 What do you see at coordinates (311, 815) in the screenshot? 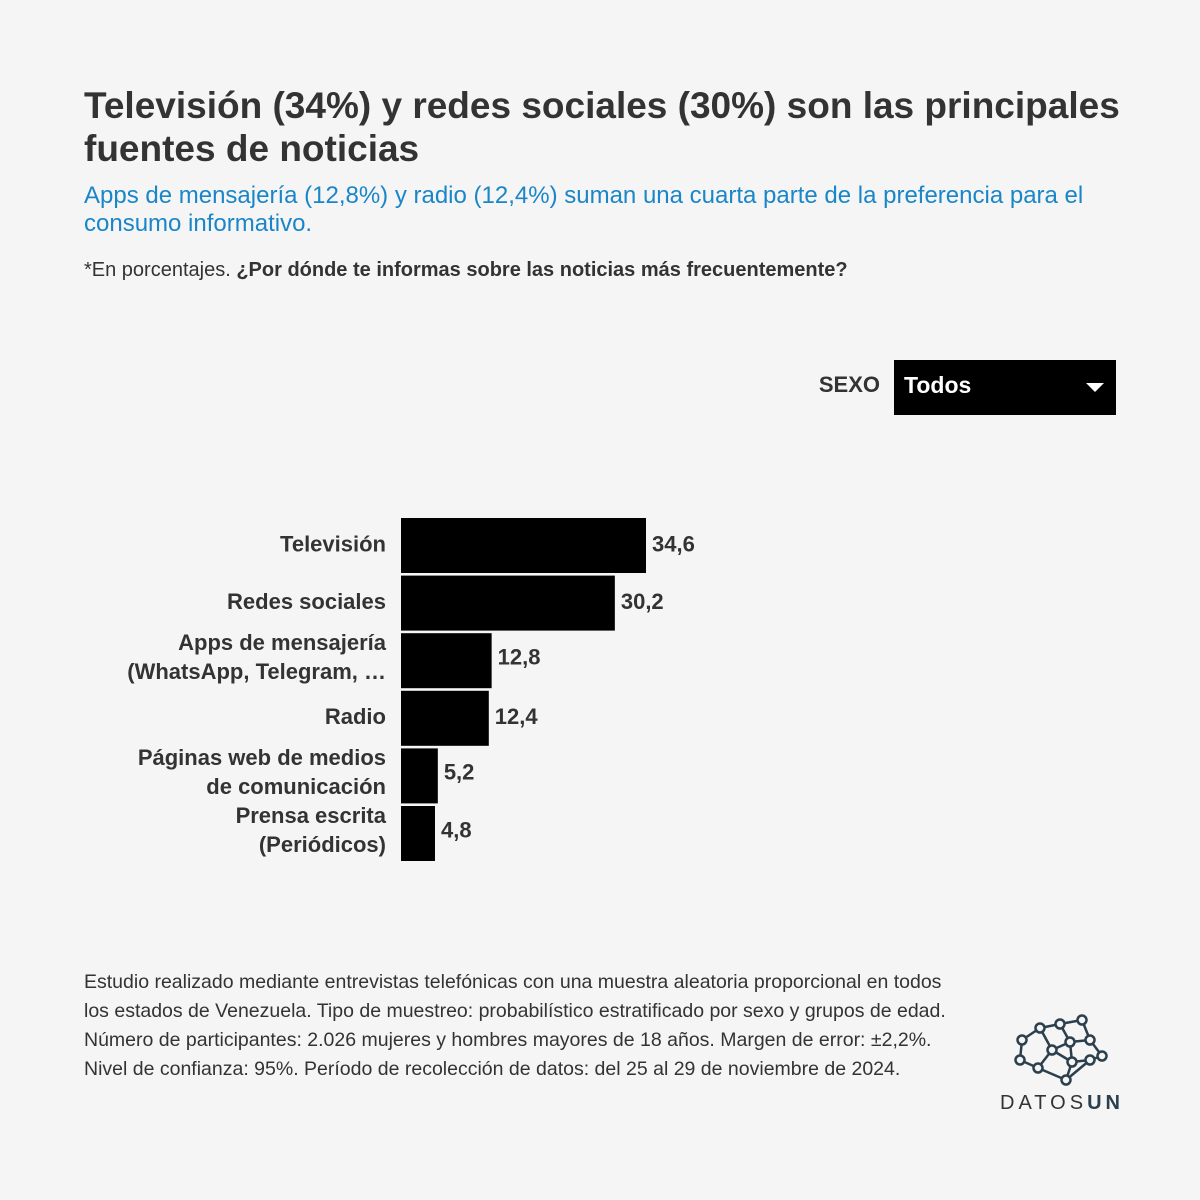
I see `category-label-line: Prensa escrita` at bounding box center [311, 815].